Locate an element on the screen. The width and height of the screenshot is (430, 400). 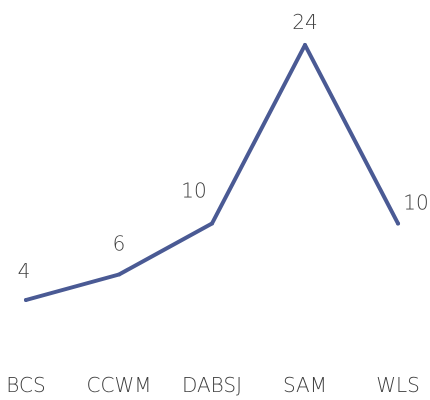
data-point-ccwm is located at coordinates (119, 274).